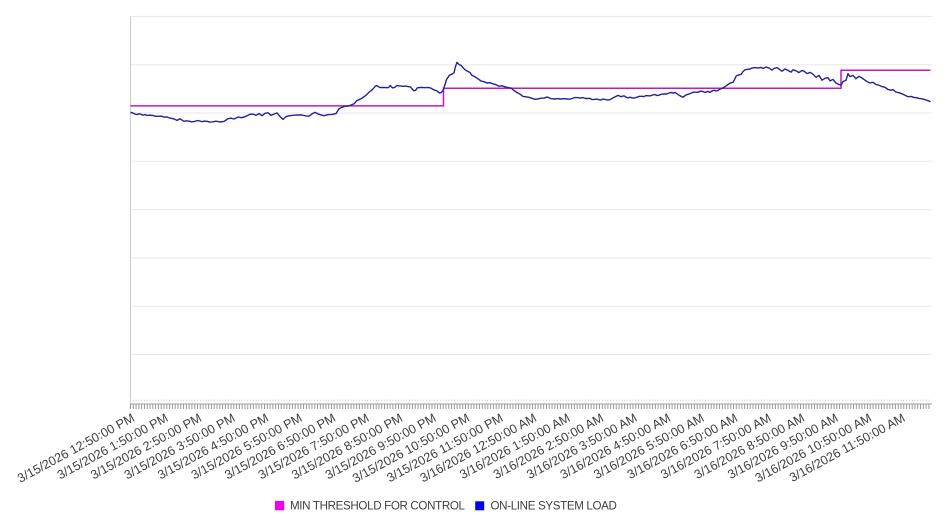 Image resolution: width=946 pixels, height=531 pixels. What do you see at coordinates (554, 506) in the screenshot?
I see `svg-text: ON-LINE SYSTEM LOAD` at bounding box center [554, 506].